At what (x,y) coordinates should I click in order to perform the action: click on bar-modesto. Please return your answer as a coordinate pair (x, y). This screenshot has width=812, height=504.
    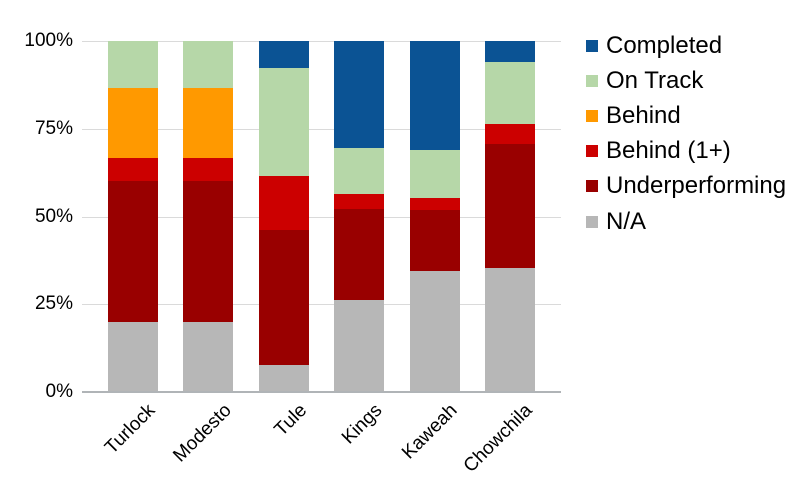
    Looking at the image, I should click on (208, 216).